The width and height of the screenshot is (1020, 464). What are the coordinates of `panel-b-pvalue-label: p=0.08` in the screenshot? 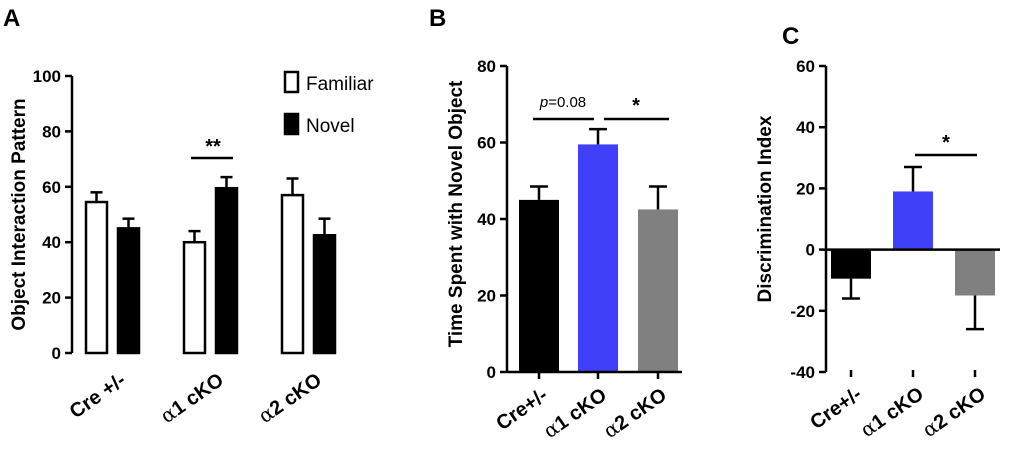 It's located at (562, 102).